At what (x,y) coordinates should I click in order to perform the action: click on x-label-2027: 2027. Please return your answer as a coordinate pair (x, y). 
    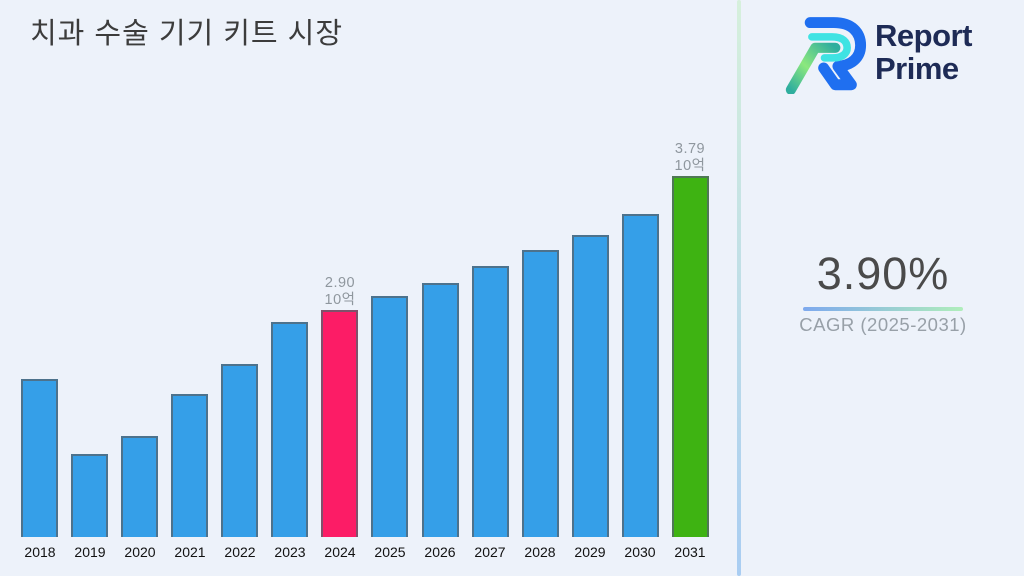
    Looking at the image, I should click on (490, 552).